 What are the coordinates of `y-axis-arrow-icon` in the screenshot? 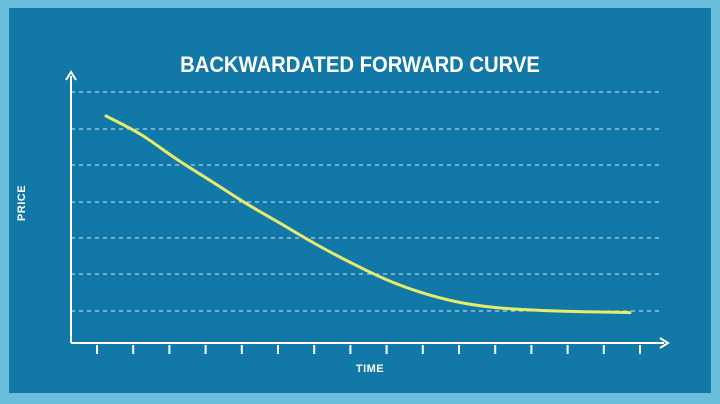 It's located at (71, 75).